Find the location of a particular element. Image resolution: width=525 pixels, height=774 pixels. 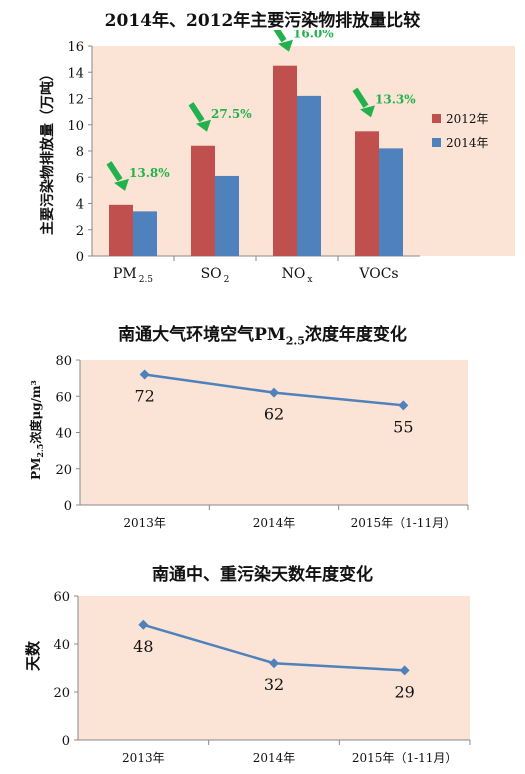

chart2-plot-background is located at coordinates (274, 432).